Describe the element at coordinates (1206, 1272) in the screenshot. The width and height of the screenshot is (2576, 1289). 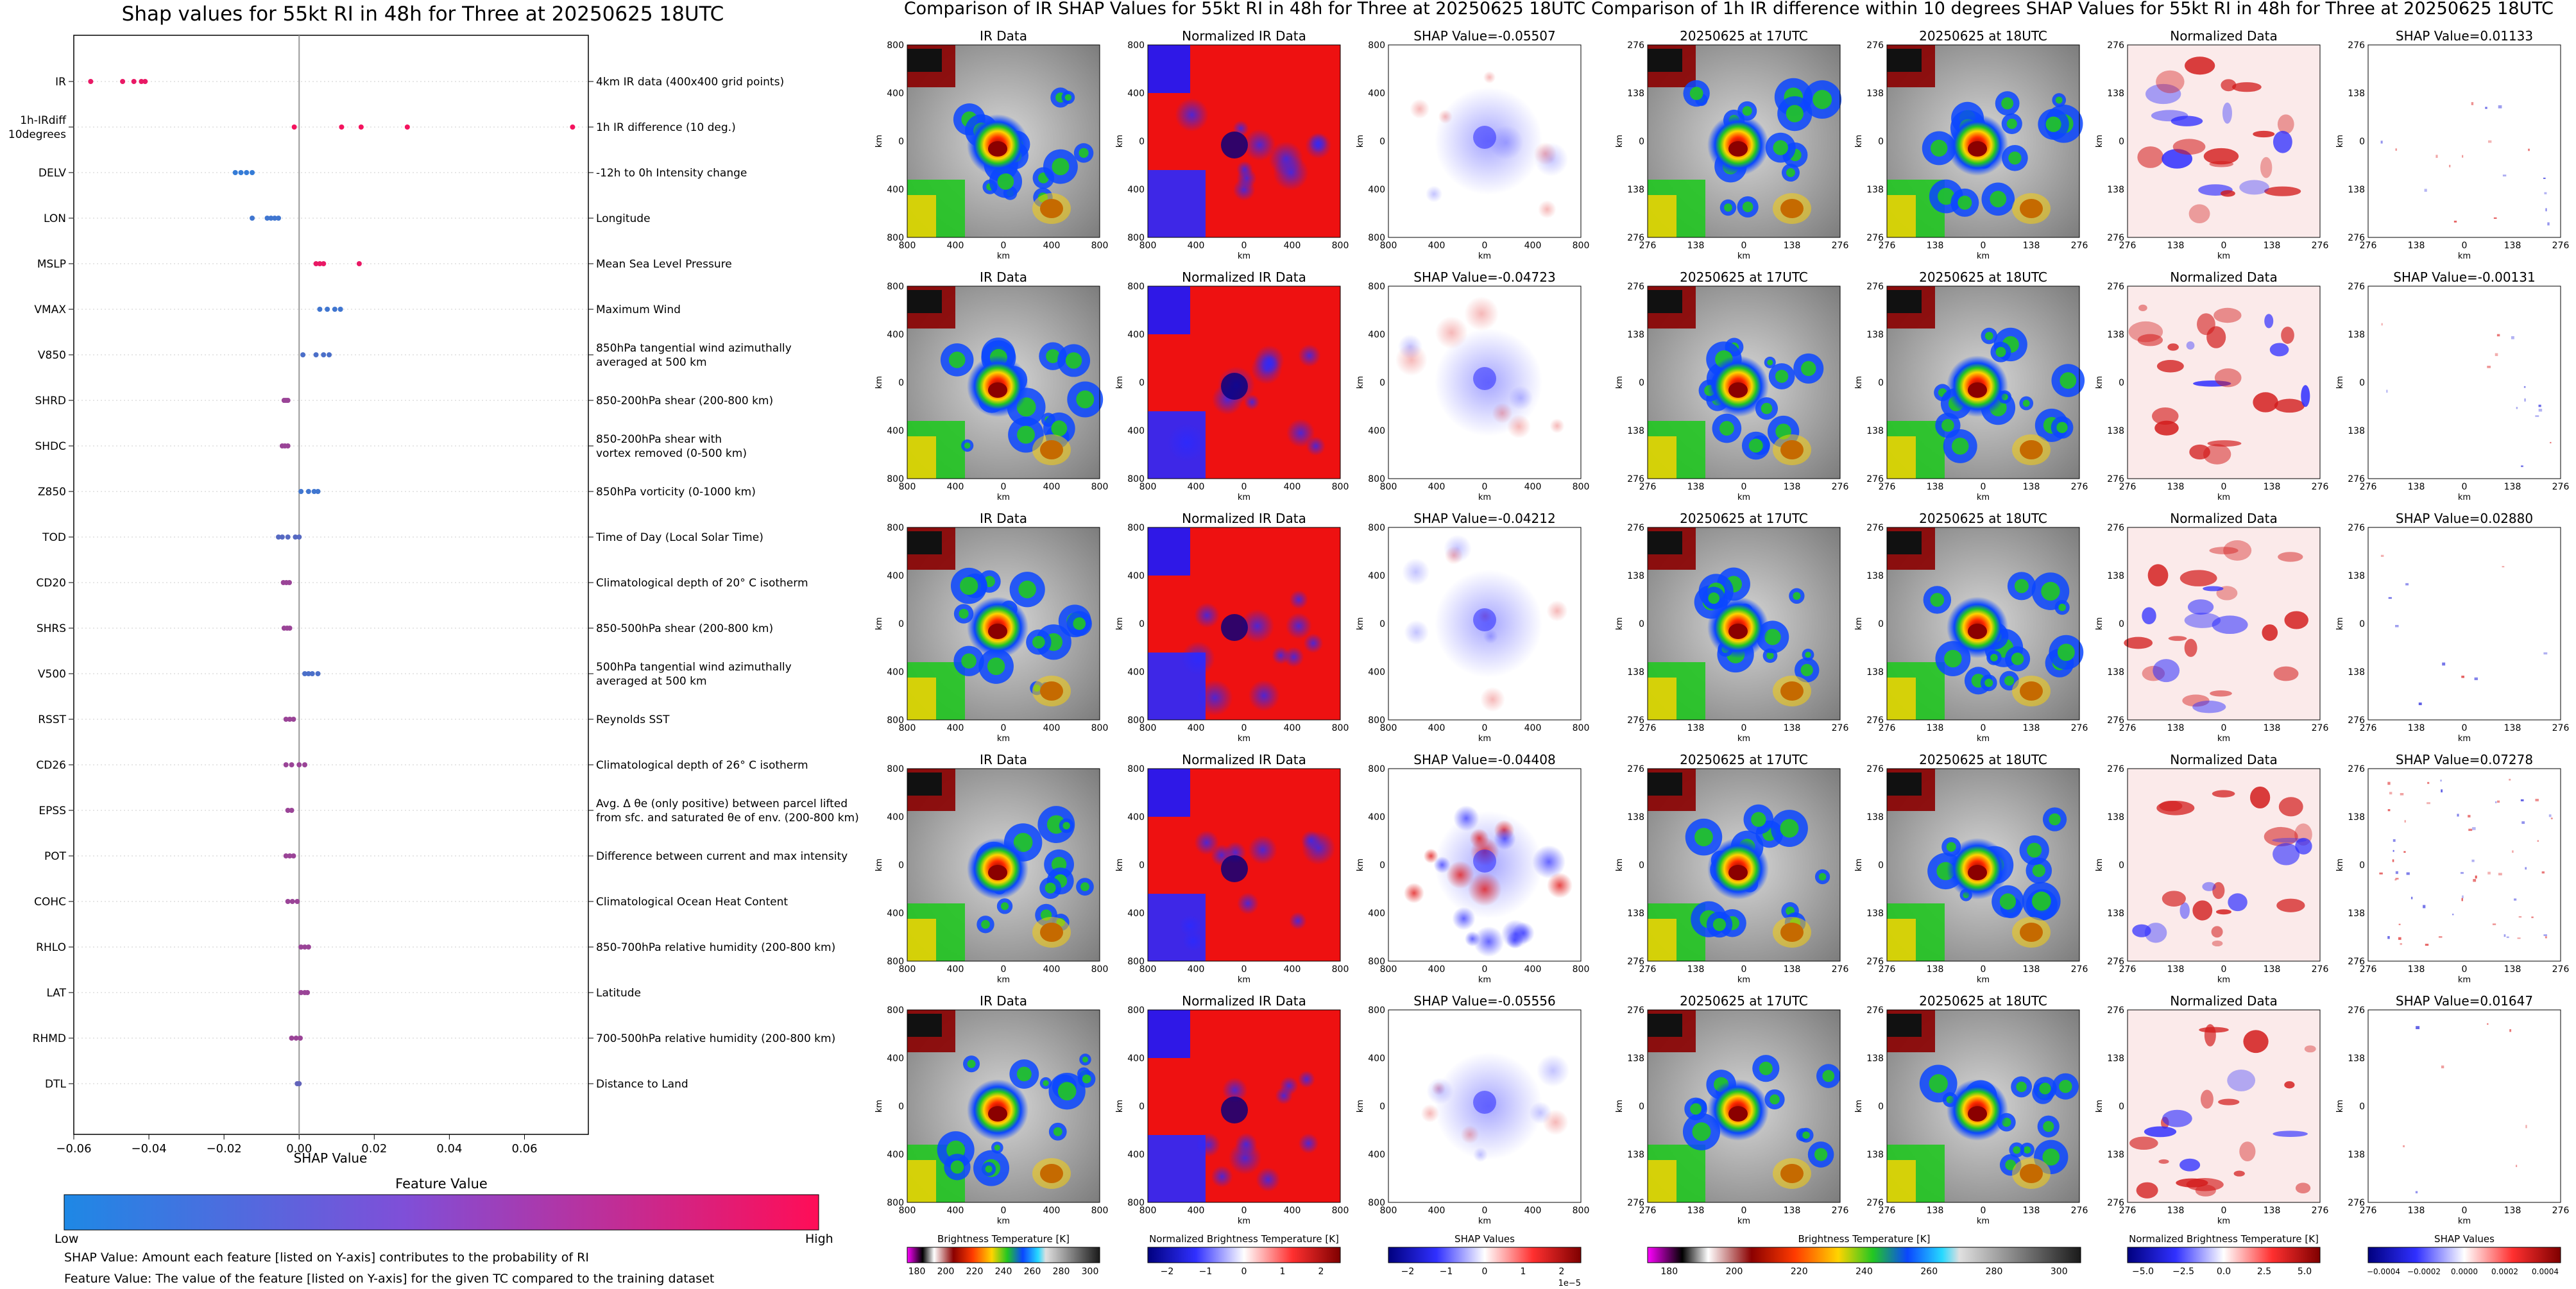
I see `colorbar-tick-label: −1` at that location.